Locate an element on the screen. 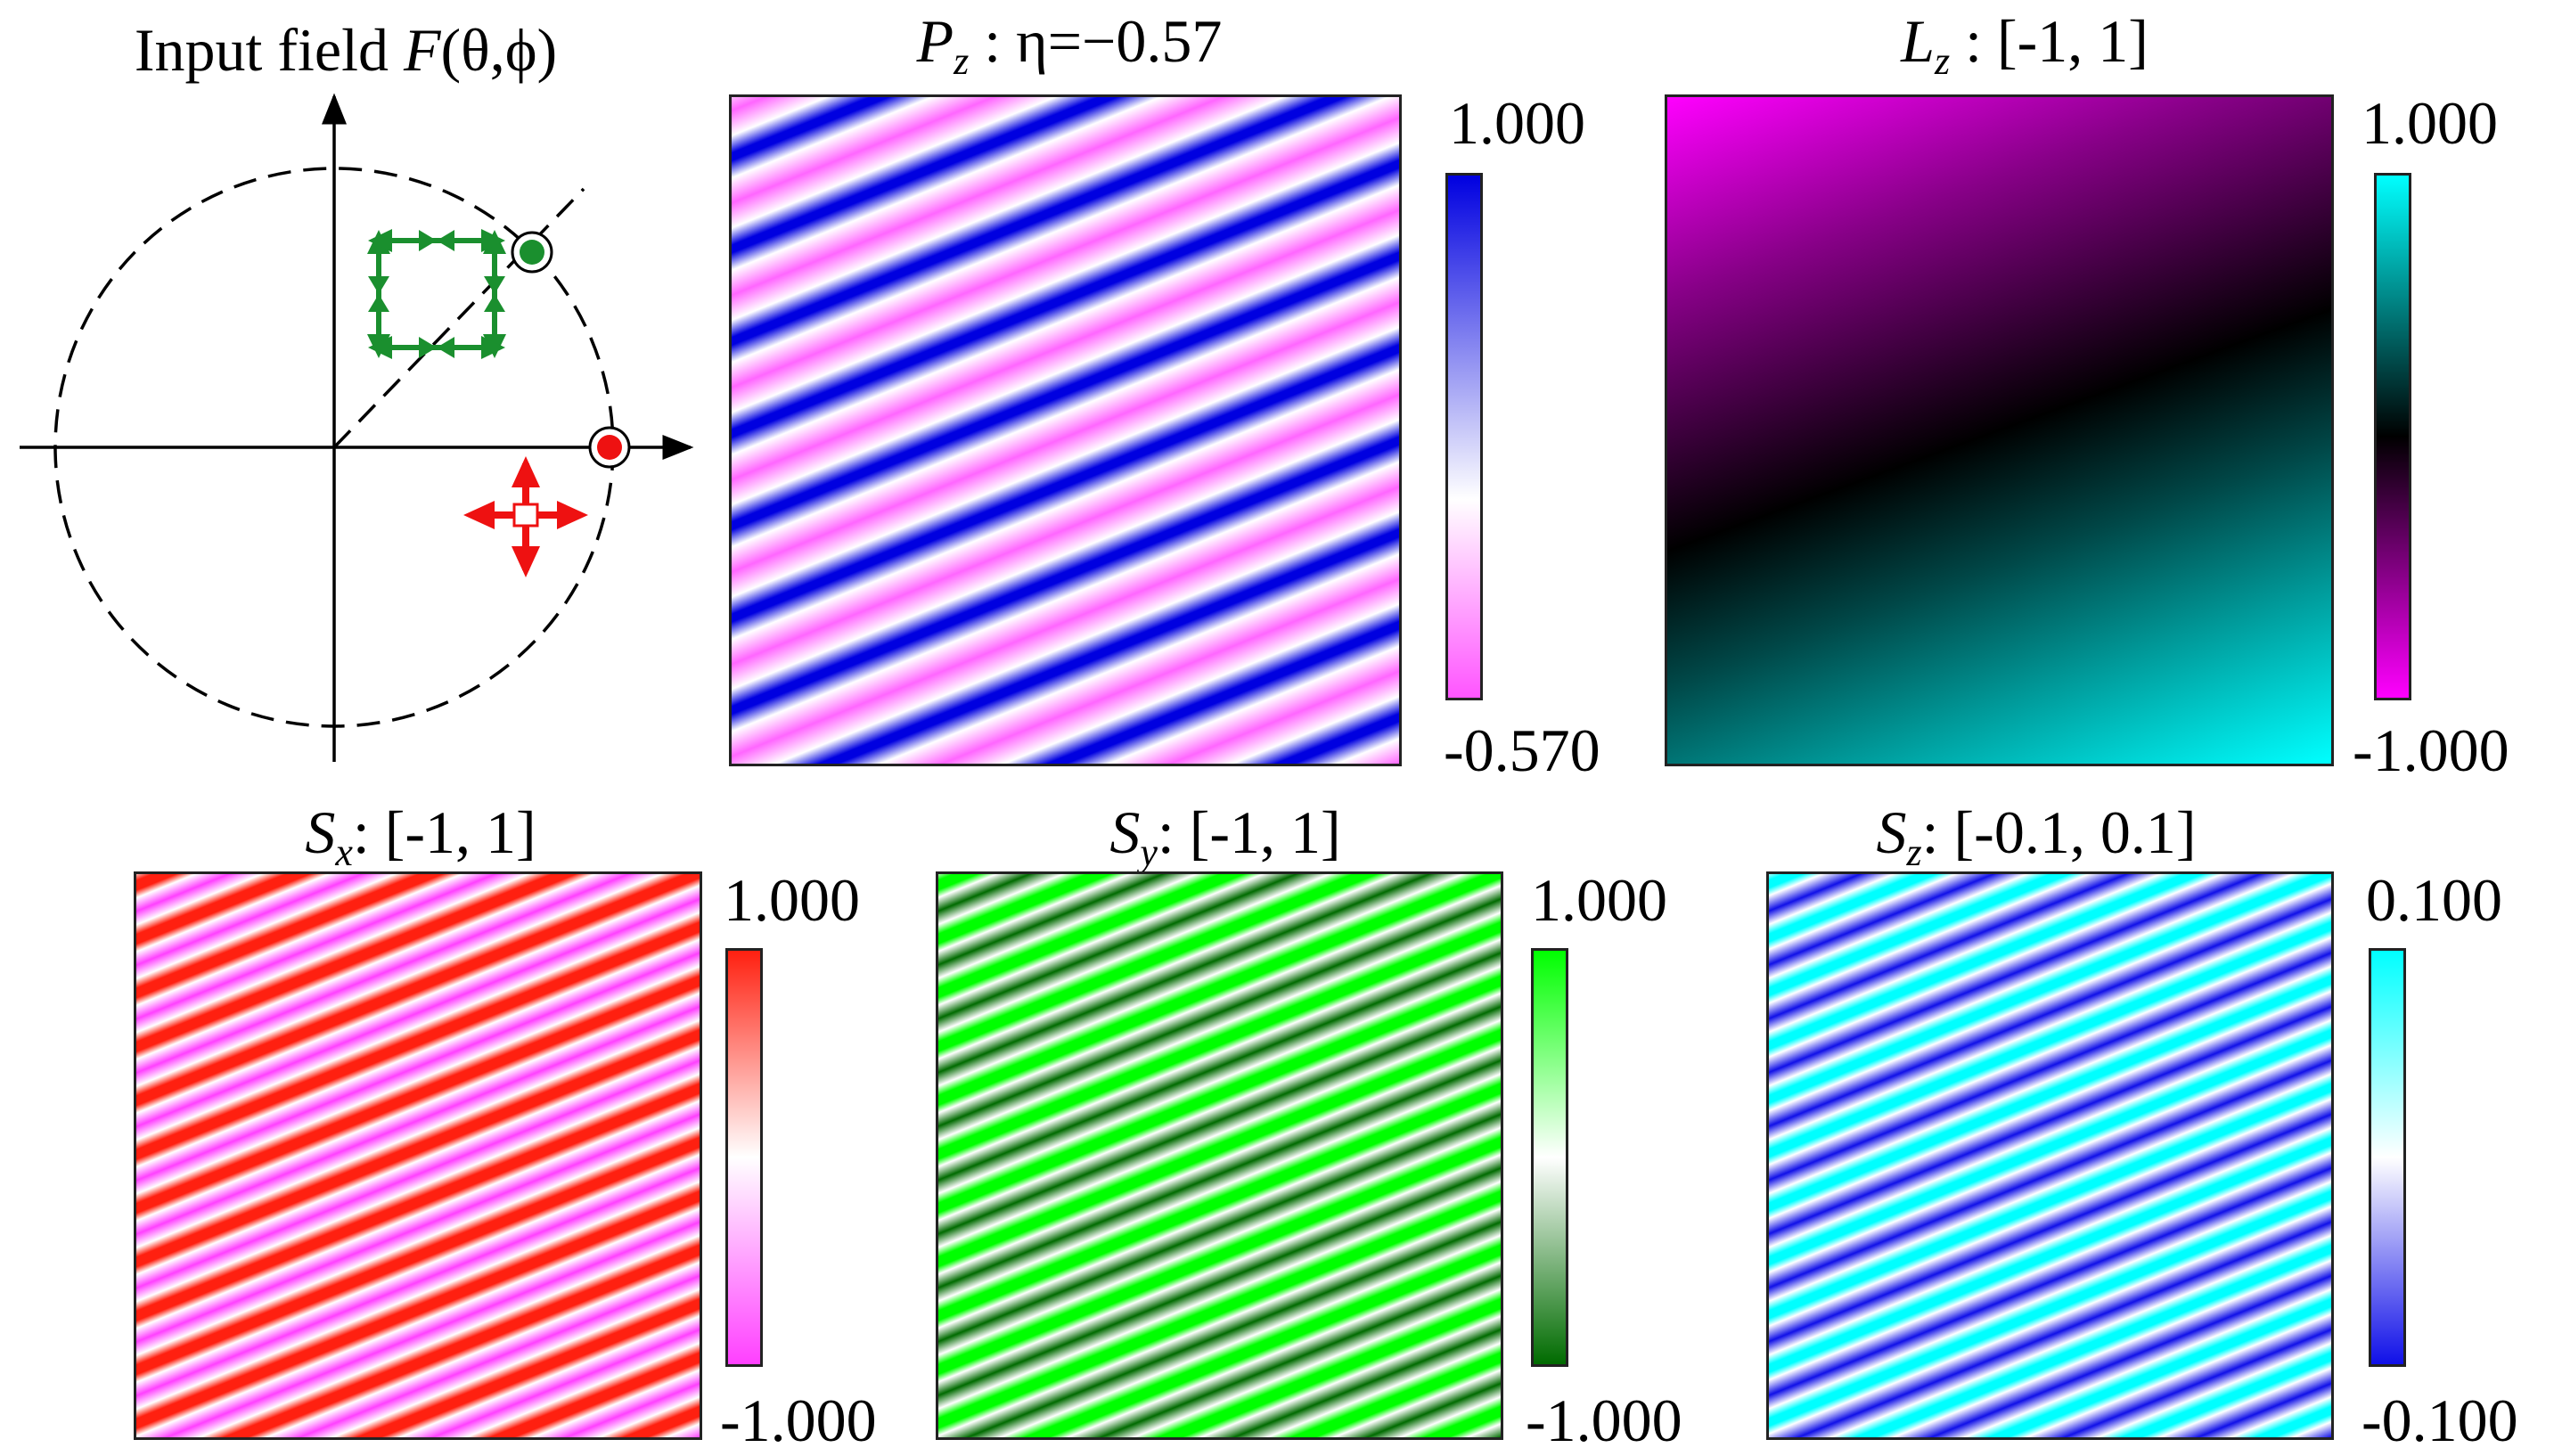 The width and height of the screenshot is (2562, 1456). sy-cbar-min: -1.000 is located at coordinates (1604, 1420).